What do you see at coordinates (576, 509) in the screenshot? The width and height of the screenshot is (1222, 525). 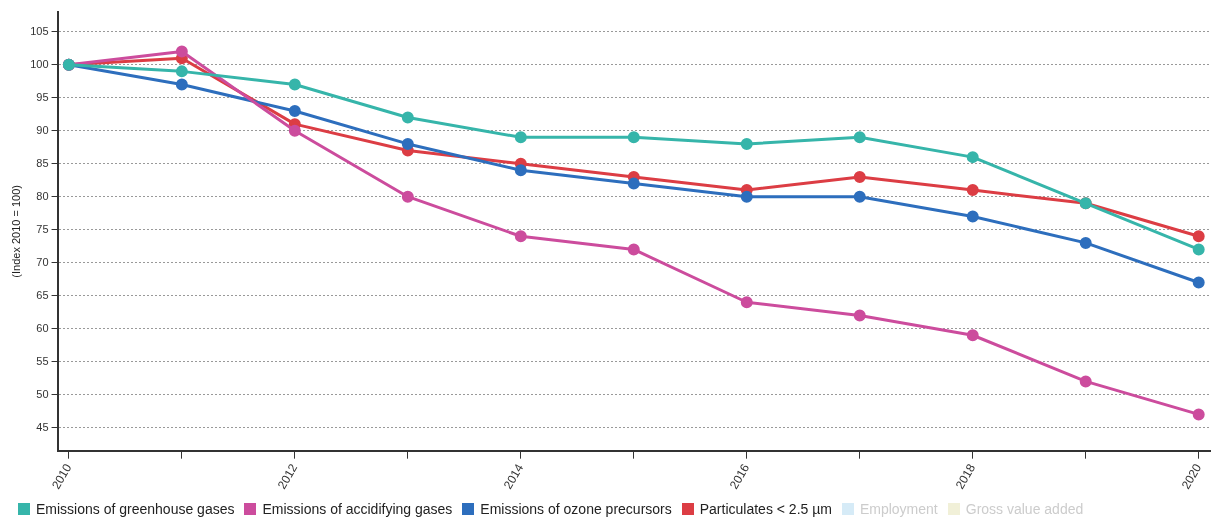 I see `legend-label: Emissions of ozone precursors` at bounding box center [576, 509].